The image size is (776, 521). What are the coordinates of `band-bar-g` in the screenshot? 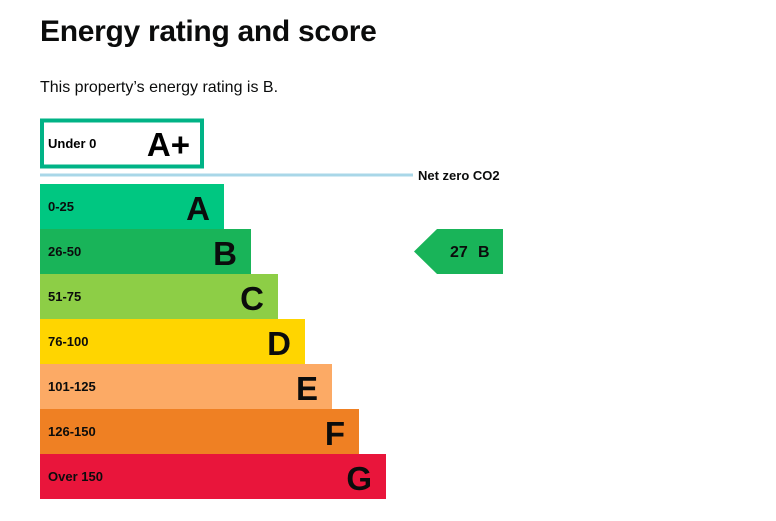 It's located at (213, 476).